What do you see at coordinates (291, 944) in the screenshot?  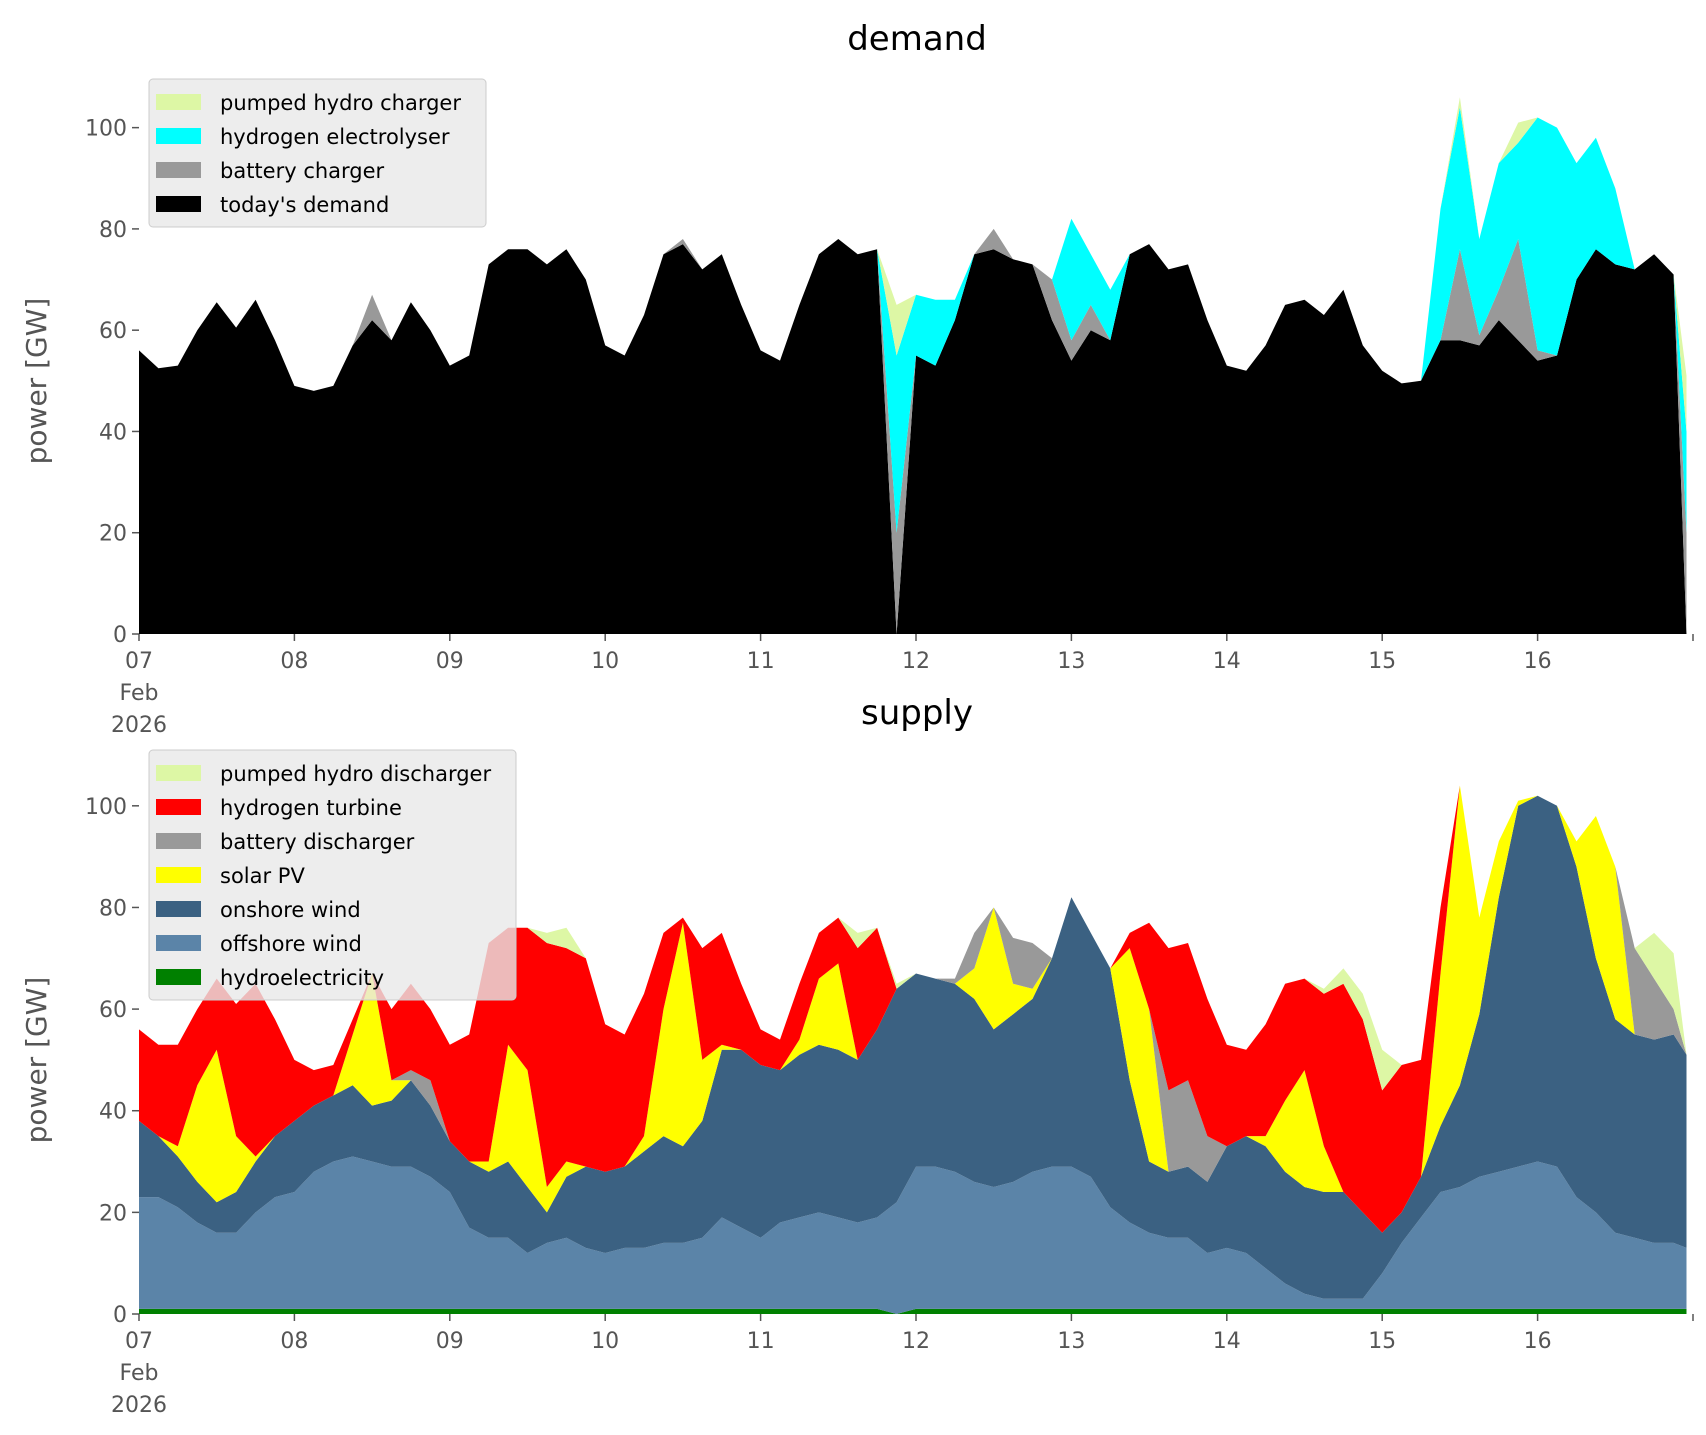 I see `legend-label: offshore wind` at bounding box center [291, 944].